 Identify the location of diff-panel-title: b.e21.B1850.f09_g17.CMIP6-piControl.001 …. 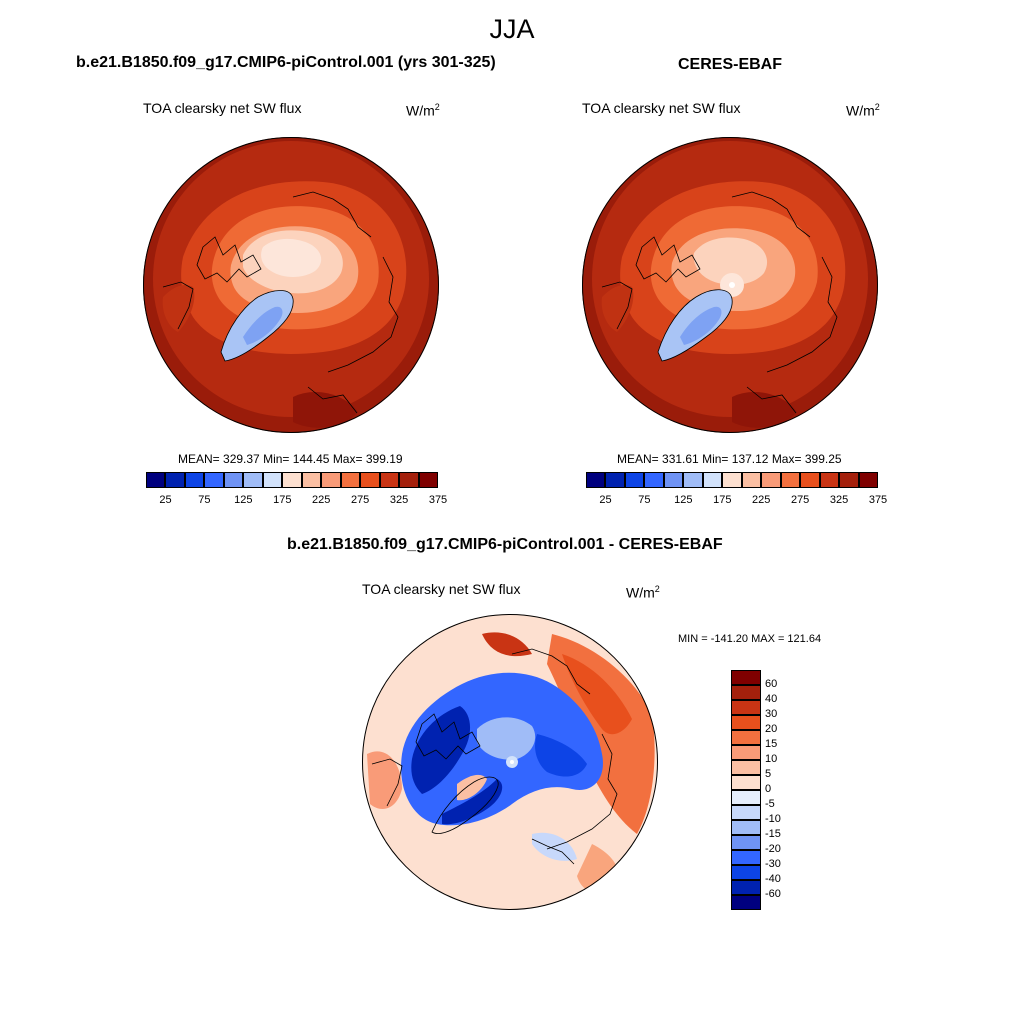
(505, 544).